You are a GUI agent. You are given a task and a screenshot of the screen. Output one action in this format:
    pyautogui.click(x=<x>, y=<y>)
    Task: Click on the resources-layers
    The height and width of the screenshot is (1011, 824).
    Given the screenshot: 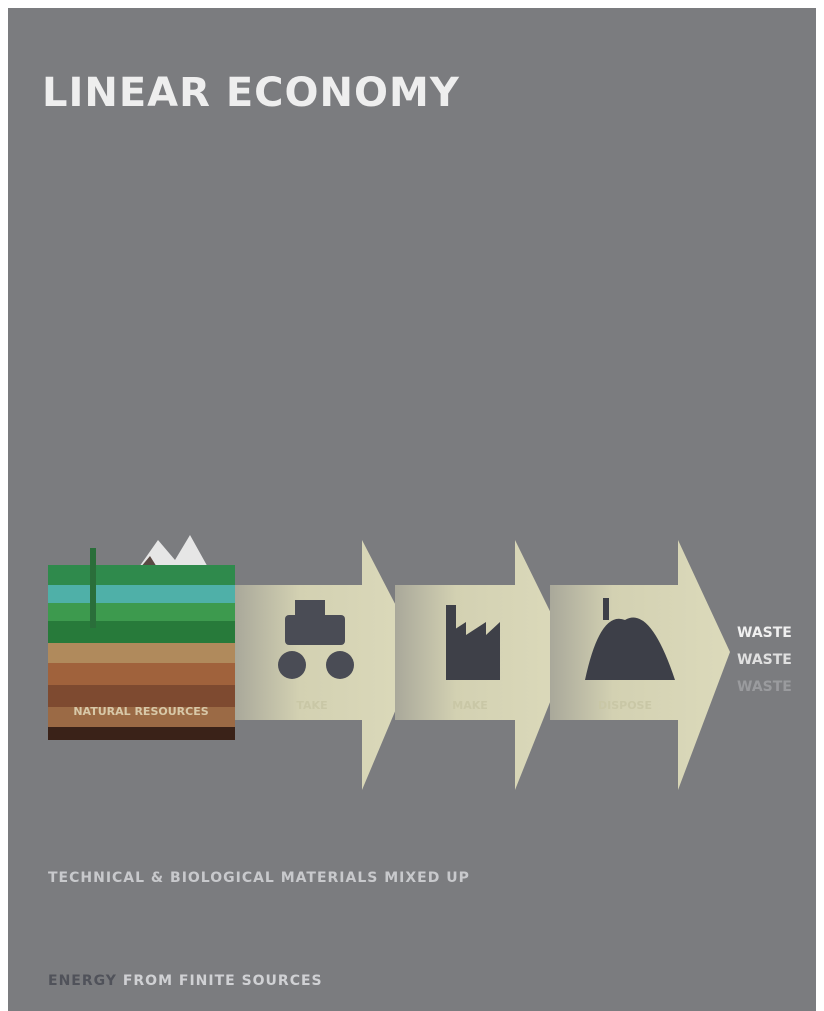 What is the action you would take?
    pyautogui.click(x=141, y=637)
    